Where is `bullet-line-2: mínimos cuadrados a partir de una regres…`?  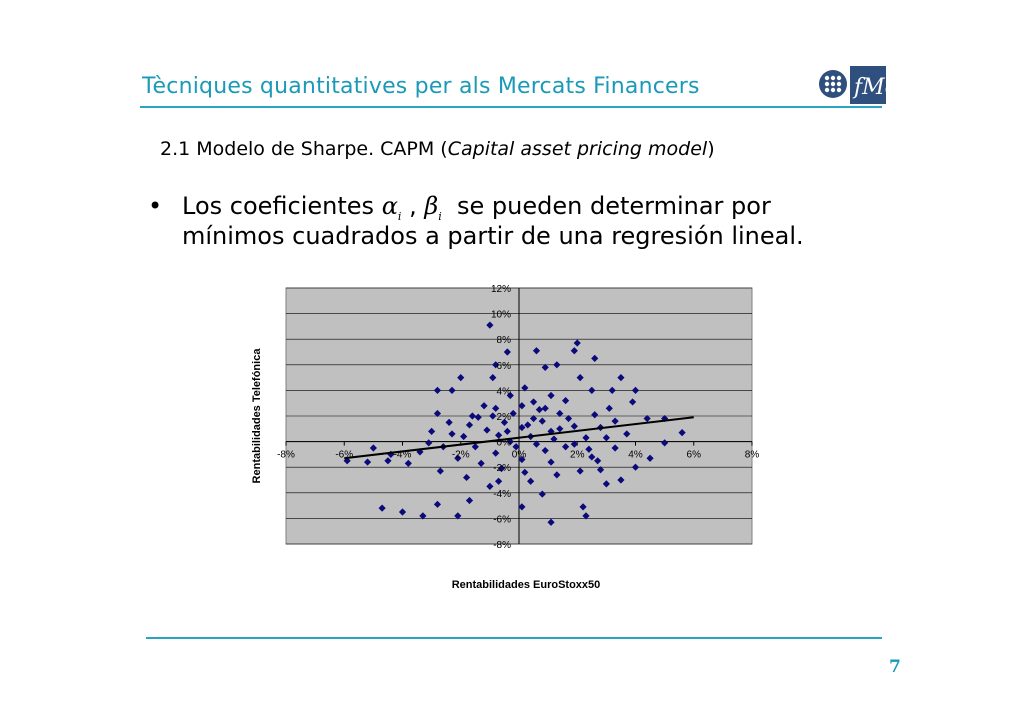
bullet-line-2: mínimos cuadrados a partir de una regres… is located at coordinates (493, 236).